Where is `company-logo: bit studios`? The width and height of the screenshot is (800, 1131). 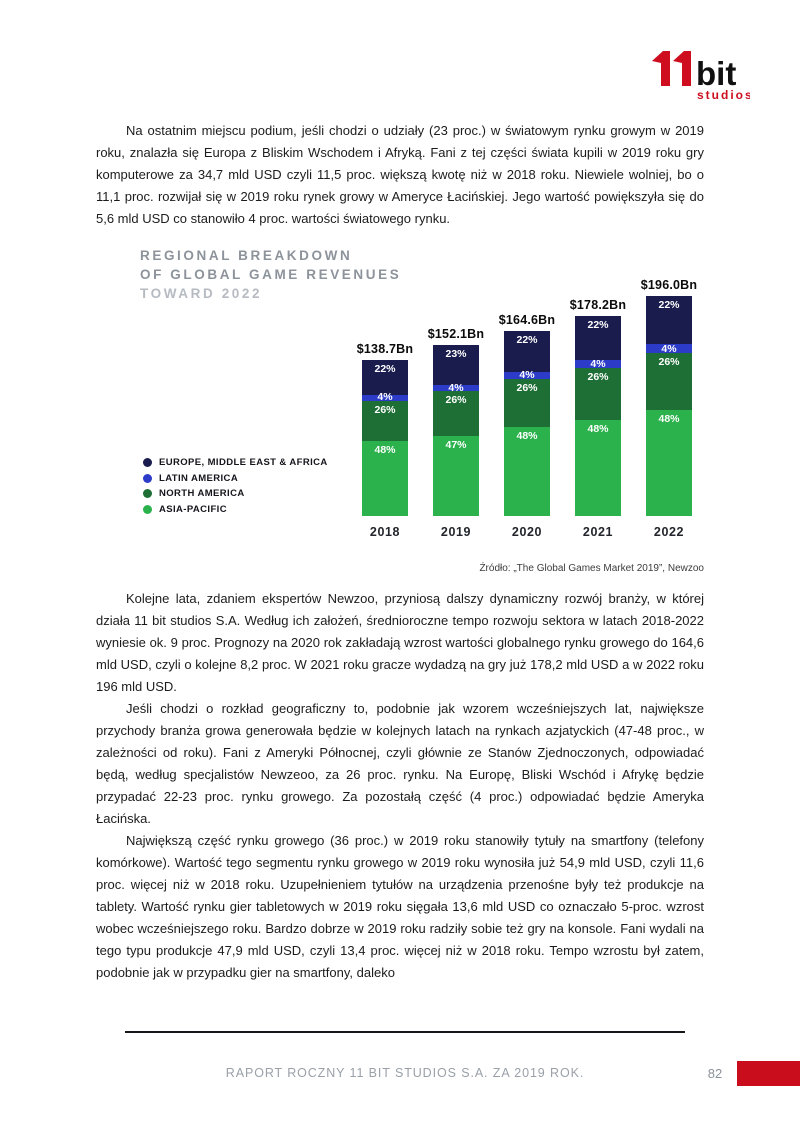
company-logo: bit studios is located at coordinates (701, 76).